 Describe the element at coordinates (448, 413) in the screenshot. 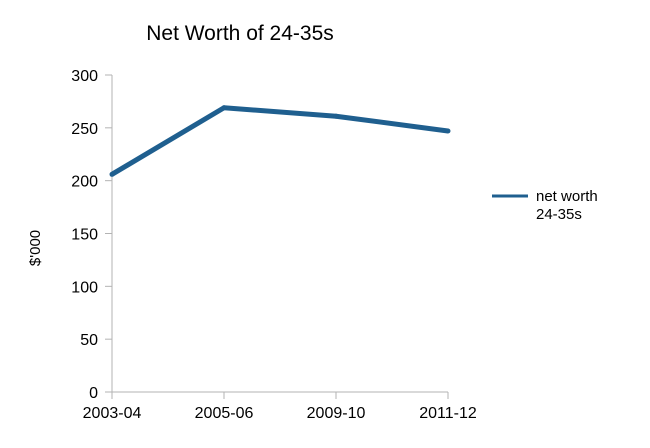

I see `x-tick-label-2011-12: 2011-12` at that location.